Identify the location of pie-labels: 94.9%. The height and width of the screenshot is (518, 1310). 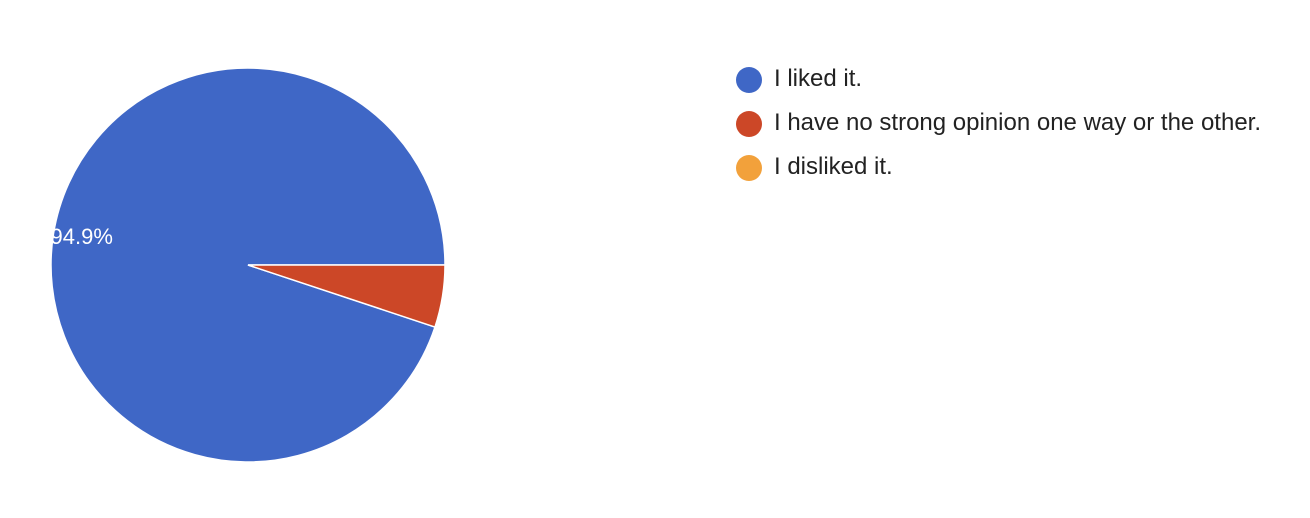
(82, 236).